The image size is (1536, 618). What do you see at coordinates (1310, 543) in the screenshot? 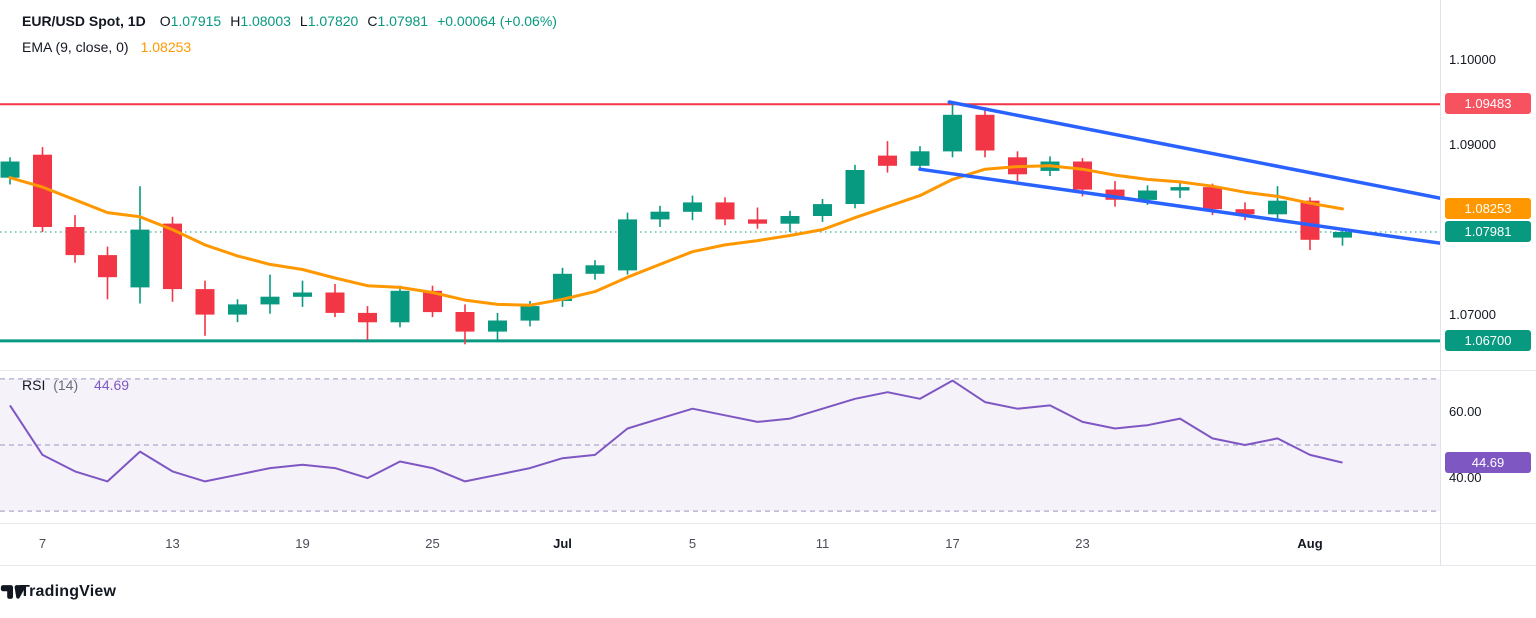
I see `time-label-aug: Aug` at bounding box center [1310, 543].